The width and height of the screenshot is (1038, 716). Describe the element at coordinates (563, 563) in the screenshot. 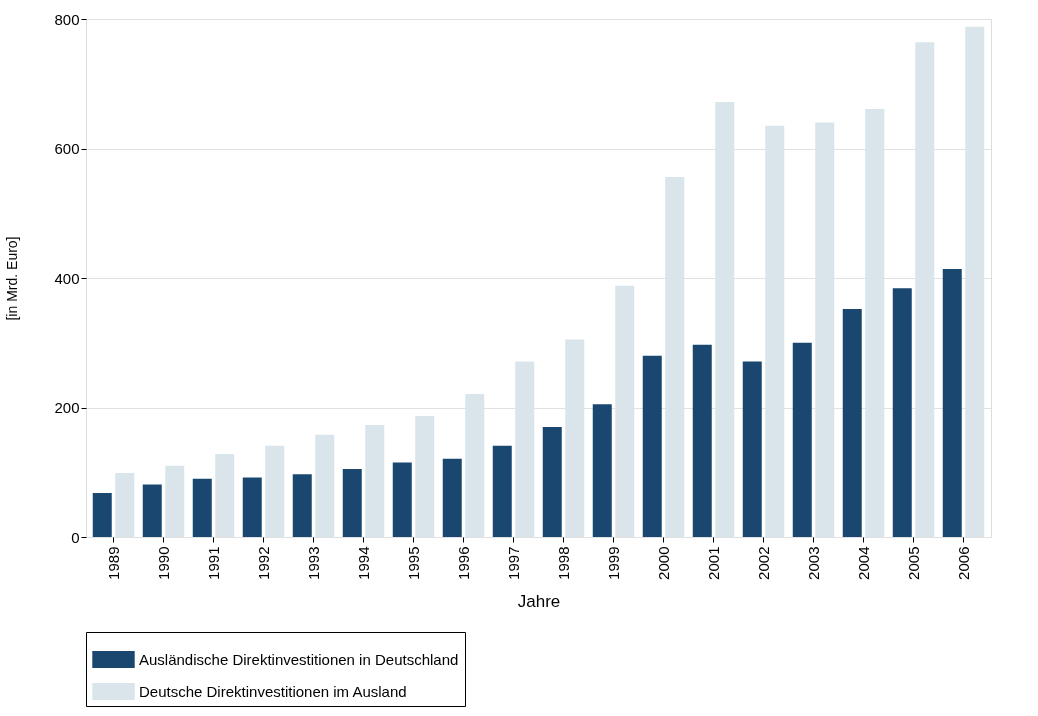

I see `x-tick-label: 1998` at that location.